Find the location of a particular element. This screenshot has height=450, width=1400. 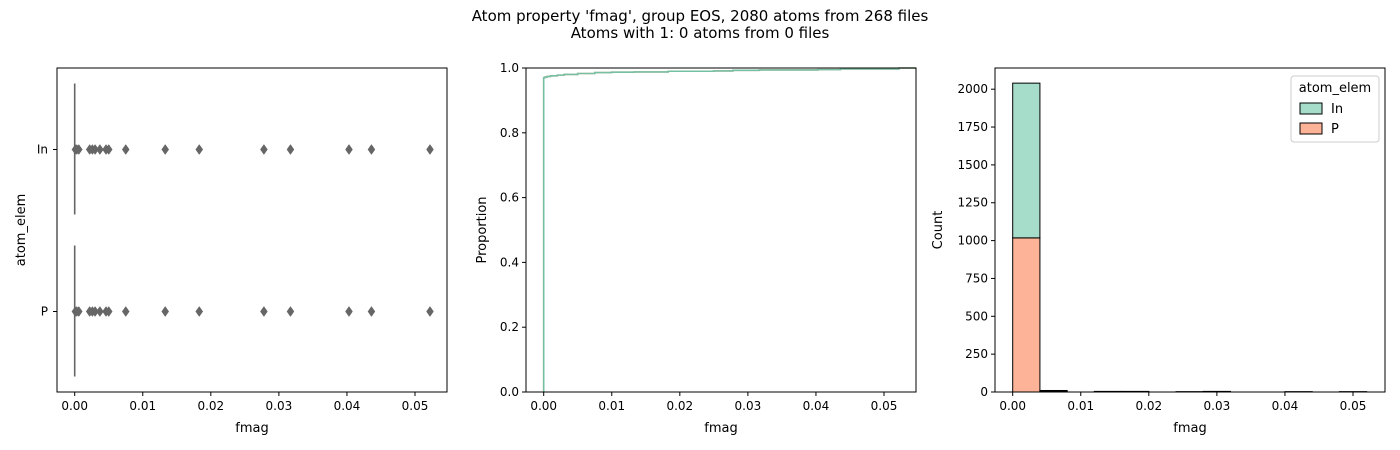

legend-label-In: In is located at coordinates (1337, 109).